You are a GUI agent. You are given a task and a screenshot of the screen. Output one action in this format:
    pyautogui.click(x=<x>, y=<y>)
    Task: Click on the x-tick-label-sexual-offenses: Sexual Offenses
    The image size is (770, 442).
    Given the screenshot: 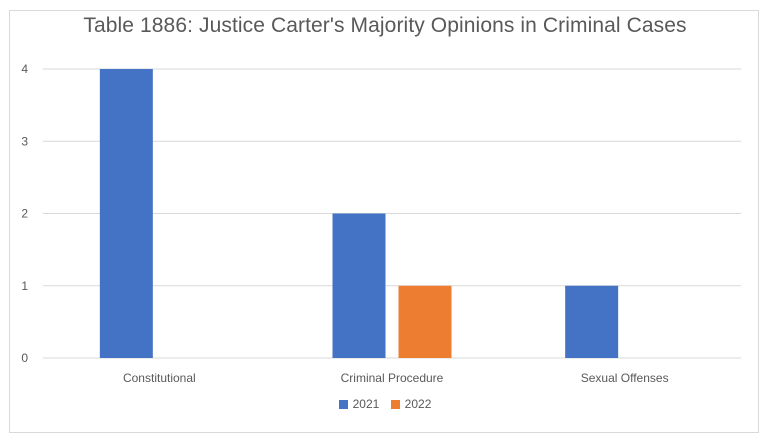 What is the action you would take?
    pyautogui.click(x=625, y=378)
    